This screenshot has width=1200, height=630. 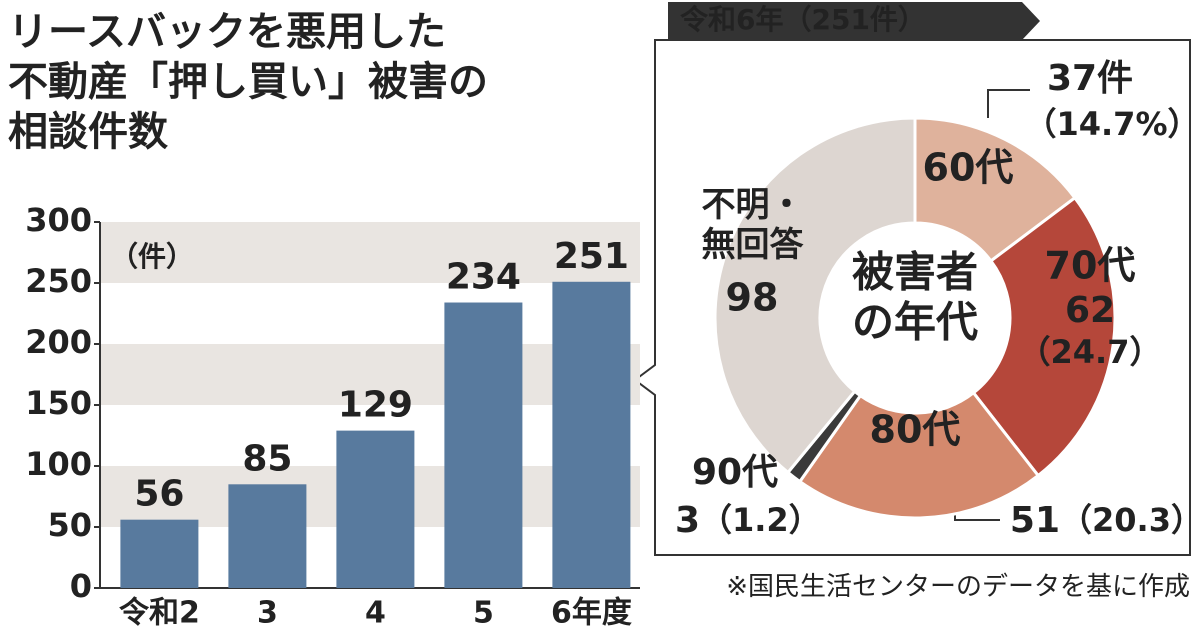 What do you see at coordinates (1090, 266) in the screenshot?
I see `category-label: 70代` at bounding box center [1090, 266].